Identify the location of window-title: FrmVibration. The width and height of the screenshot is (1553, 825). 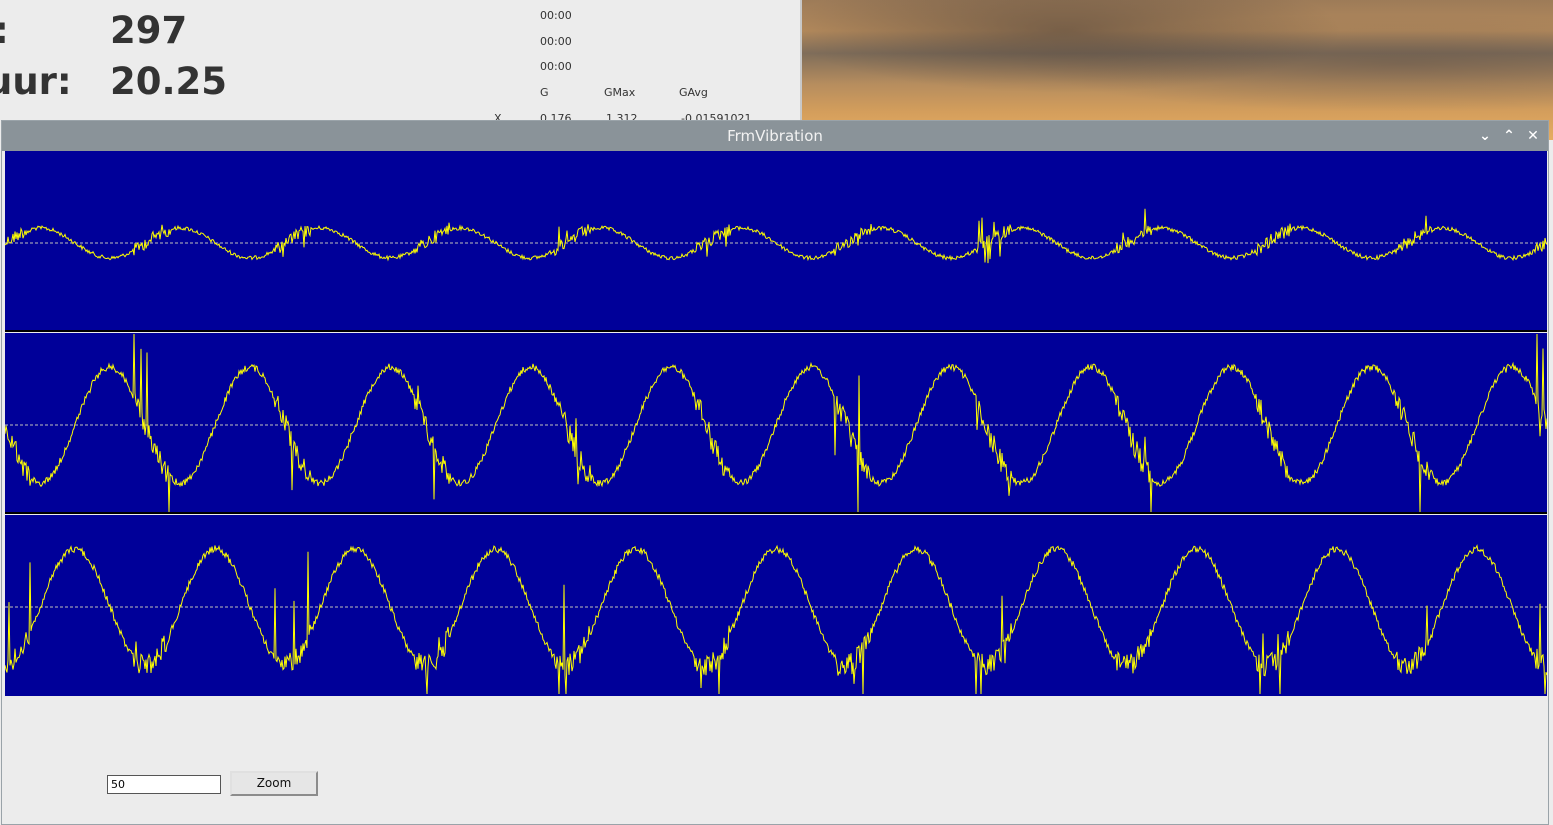
(775, 136).